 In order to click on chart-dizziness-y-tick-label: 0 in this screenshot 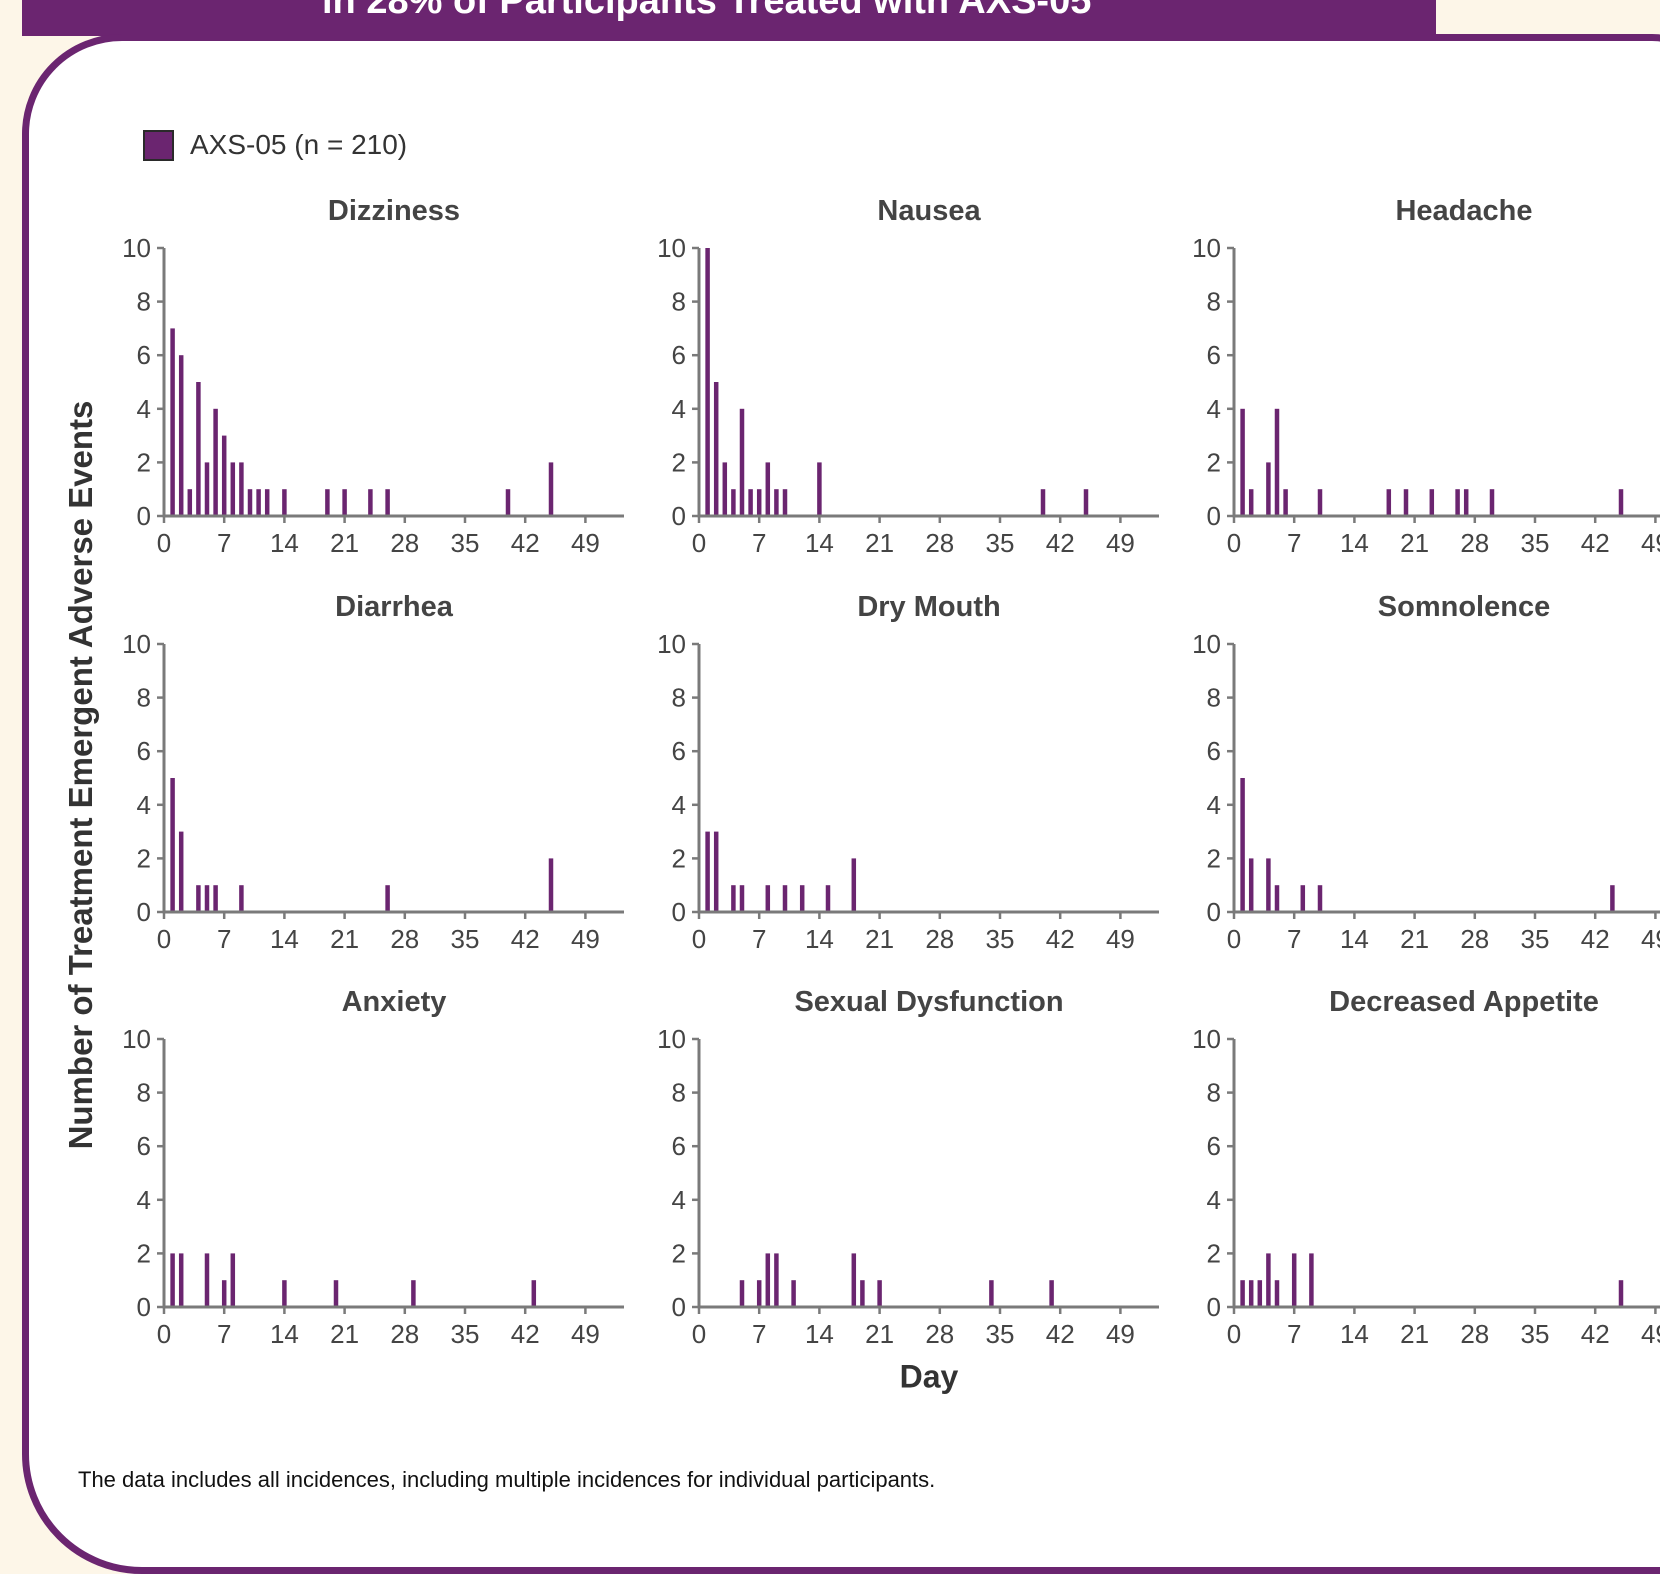, I will do `click(144, 516)`.